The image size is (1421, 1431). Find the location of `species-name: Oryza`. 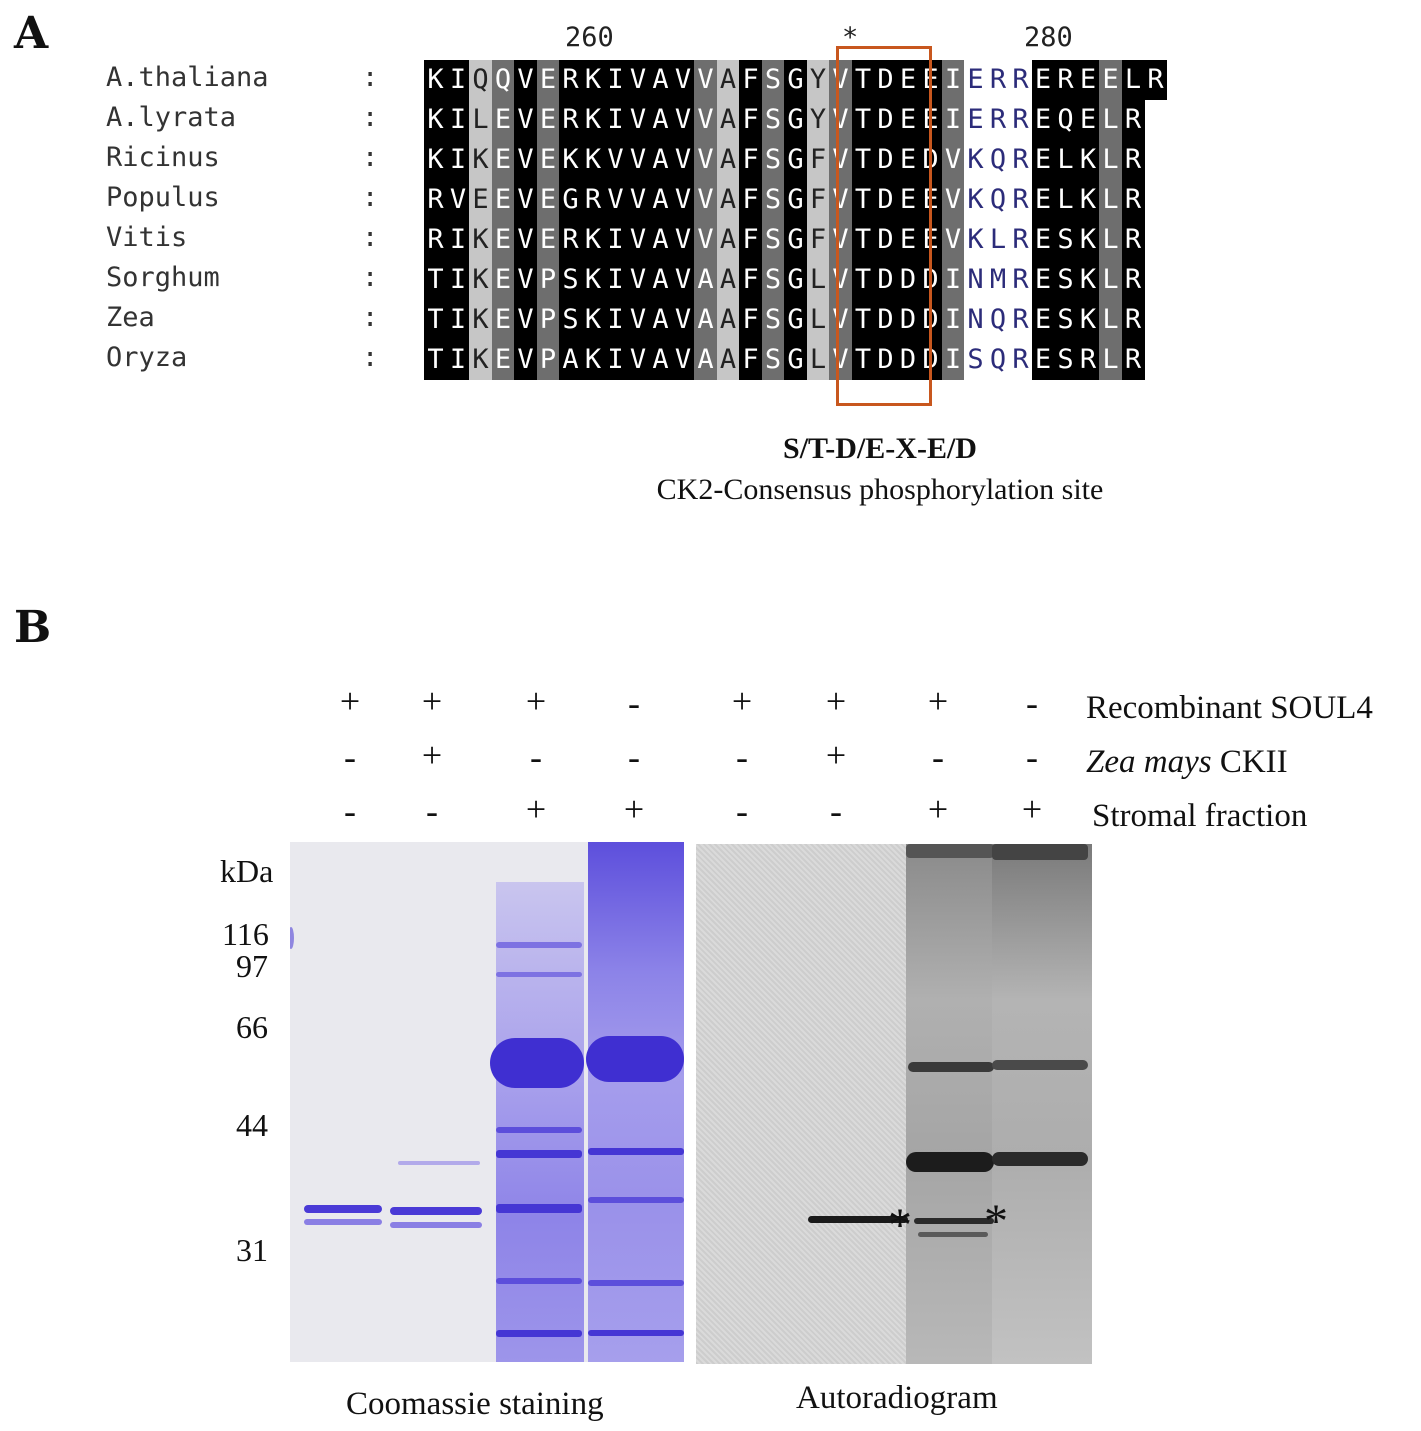

species-name: Oryza is located at coordinates (147, 357).